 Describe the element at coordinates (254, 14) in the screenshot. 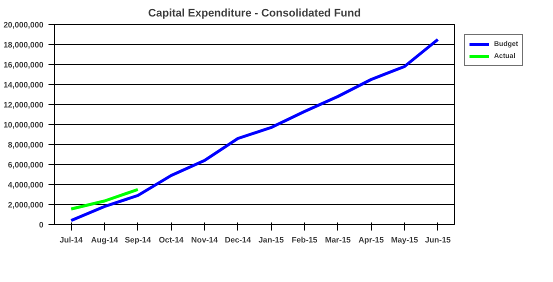

I see `chart-title: Capital Expenditure - Consolidated Fund` at that location.